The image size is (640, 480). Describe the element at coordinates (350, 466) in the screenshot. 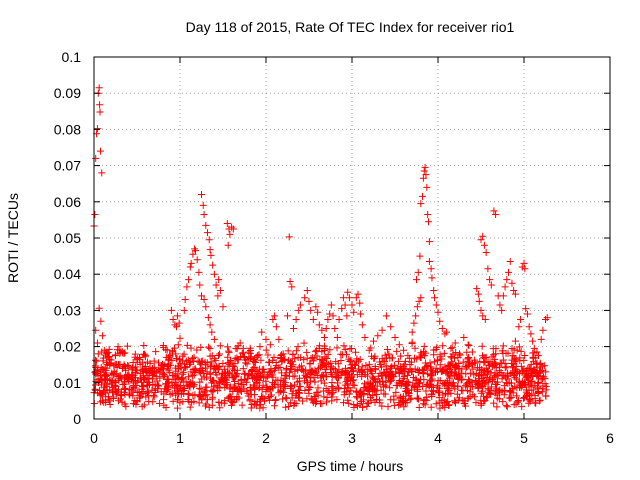

I see `x-axis-label: GPS time / hours` at that location.